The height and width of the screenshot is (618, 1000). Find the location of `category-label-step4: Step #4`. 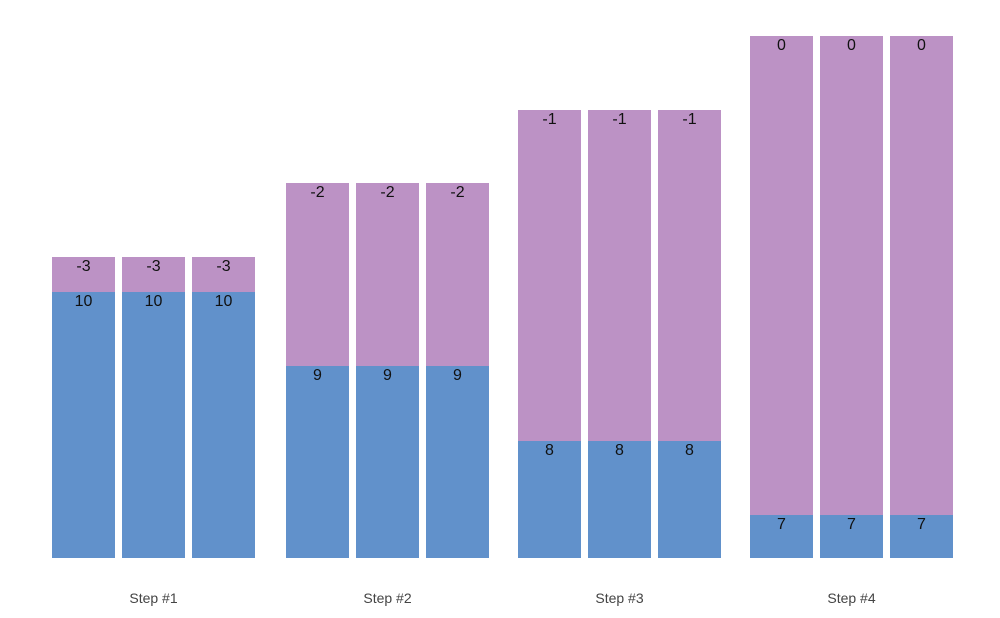

category-label-step4: Step #4 is located at coordinates (851, 598).